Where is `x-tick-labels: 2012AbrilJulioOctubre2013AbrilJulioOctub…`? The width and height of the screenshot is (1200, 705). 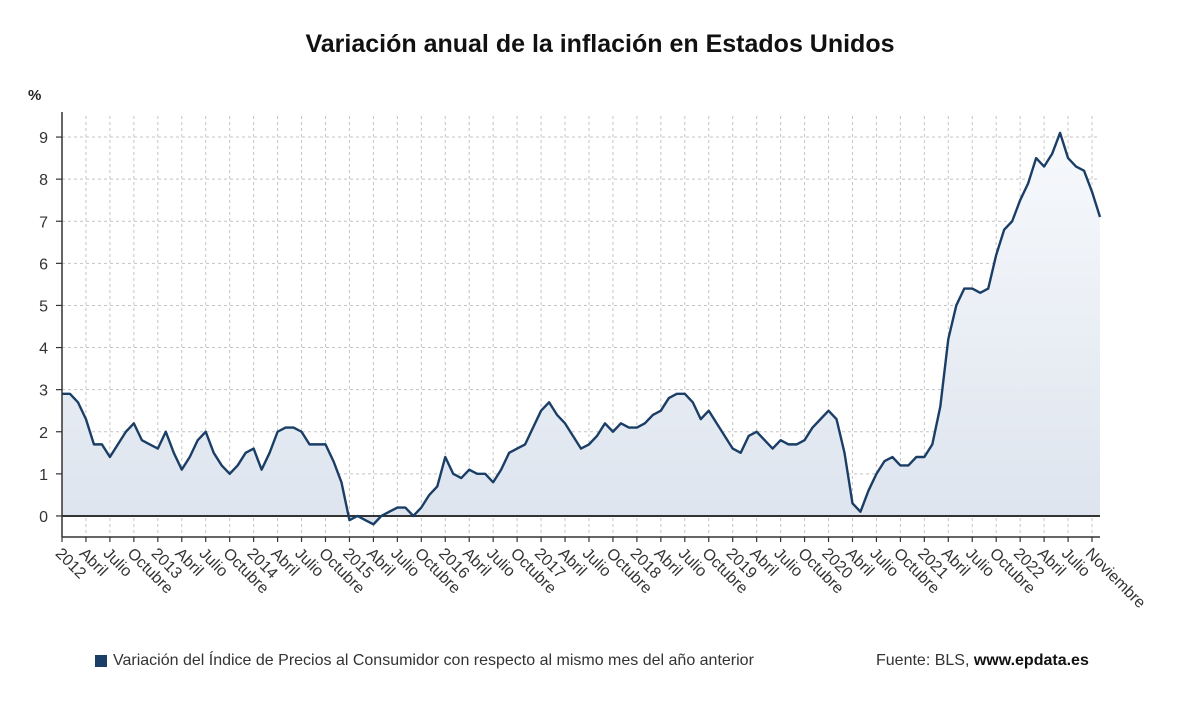 x-tick-labels: 2012AbrilJulioOctubre2013AbrilJulioOctub… is located at coordinates (600, 574).